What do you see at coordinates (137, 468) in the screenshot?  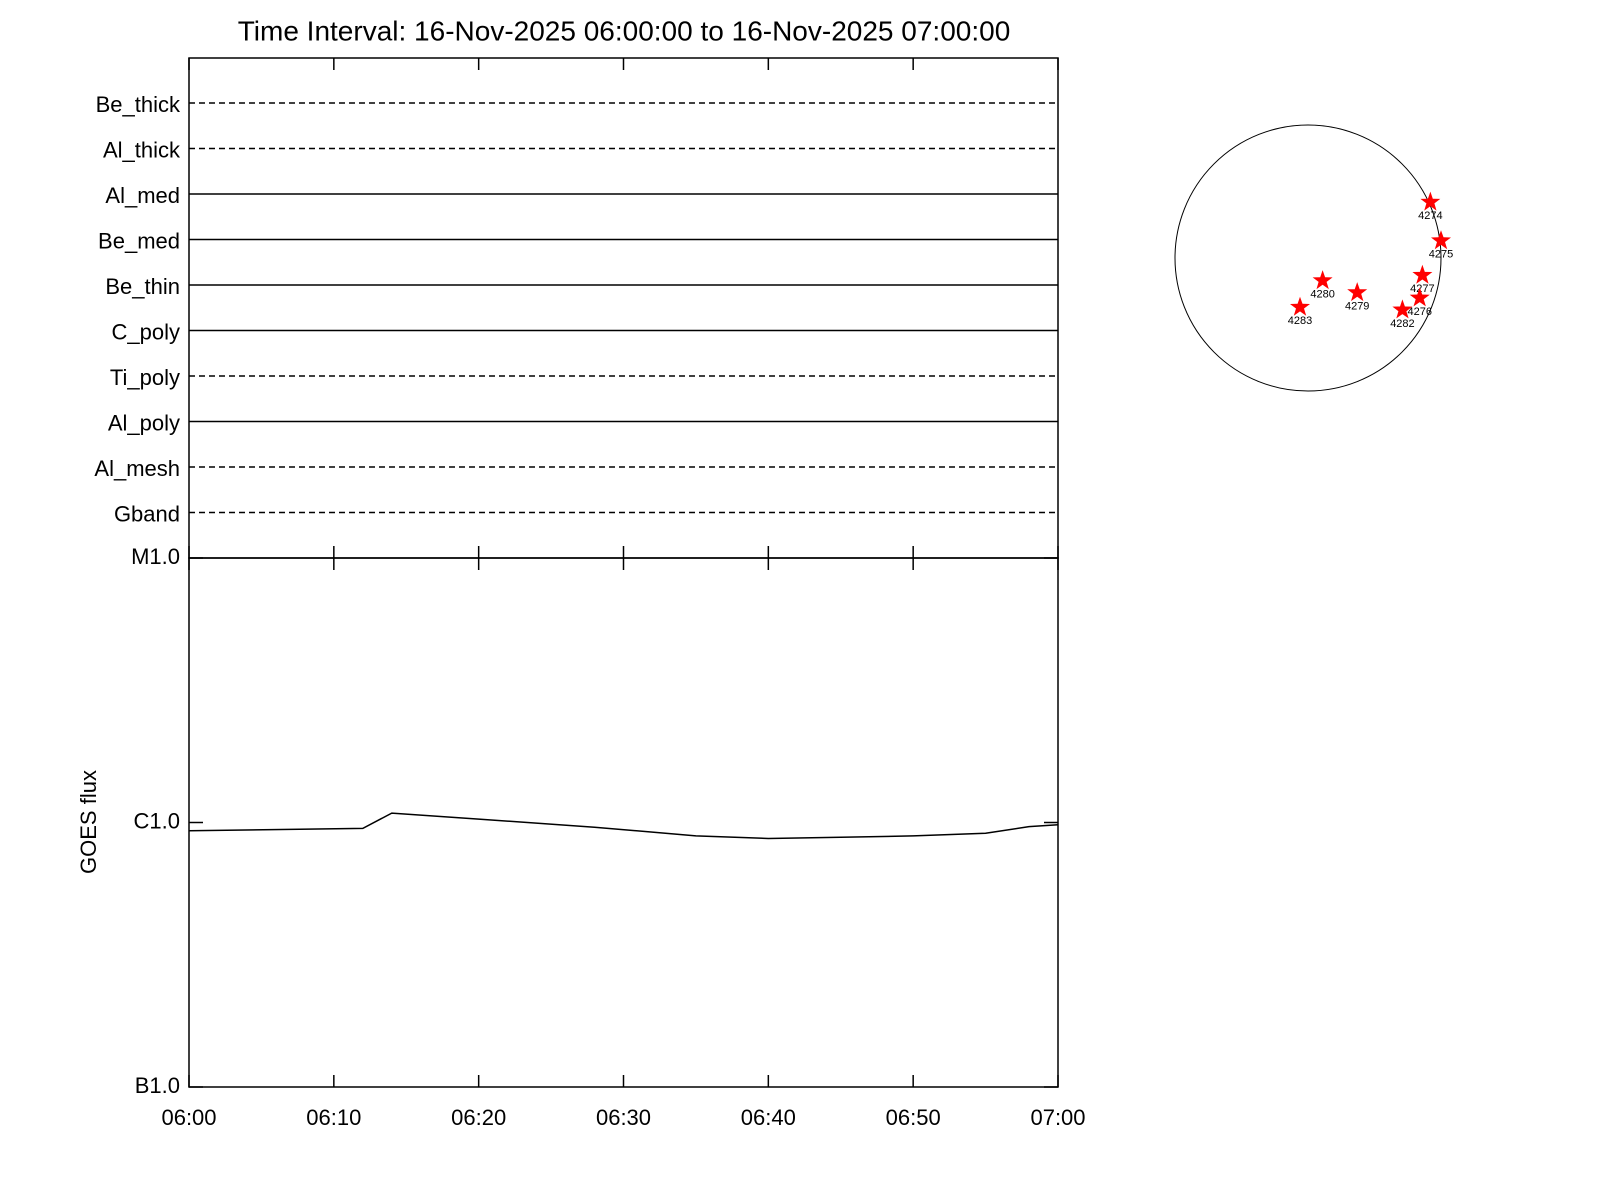 I see `filter-label: Al_mesh` at bounding box center [137, 468].